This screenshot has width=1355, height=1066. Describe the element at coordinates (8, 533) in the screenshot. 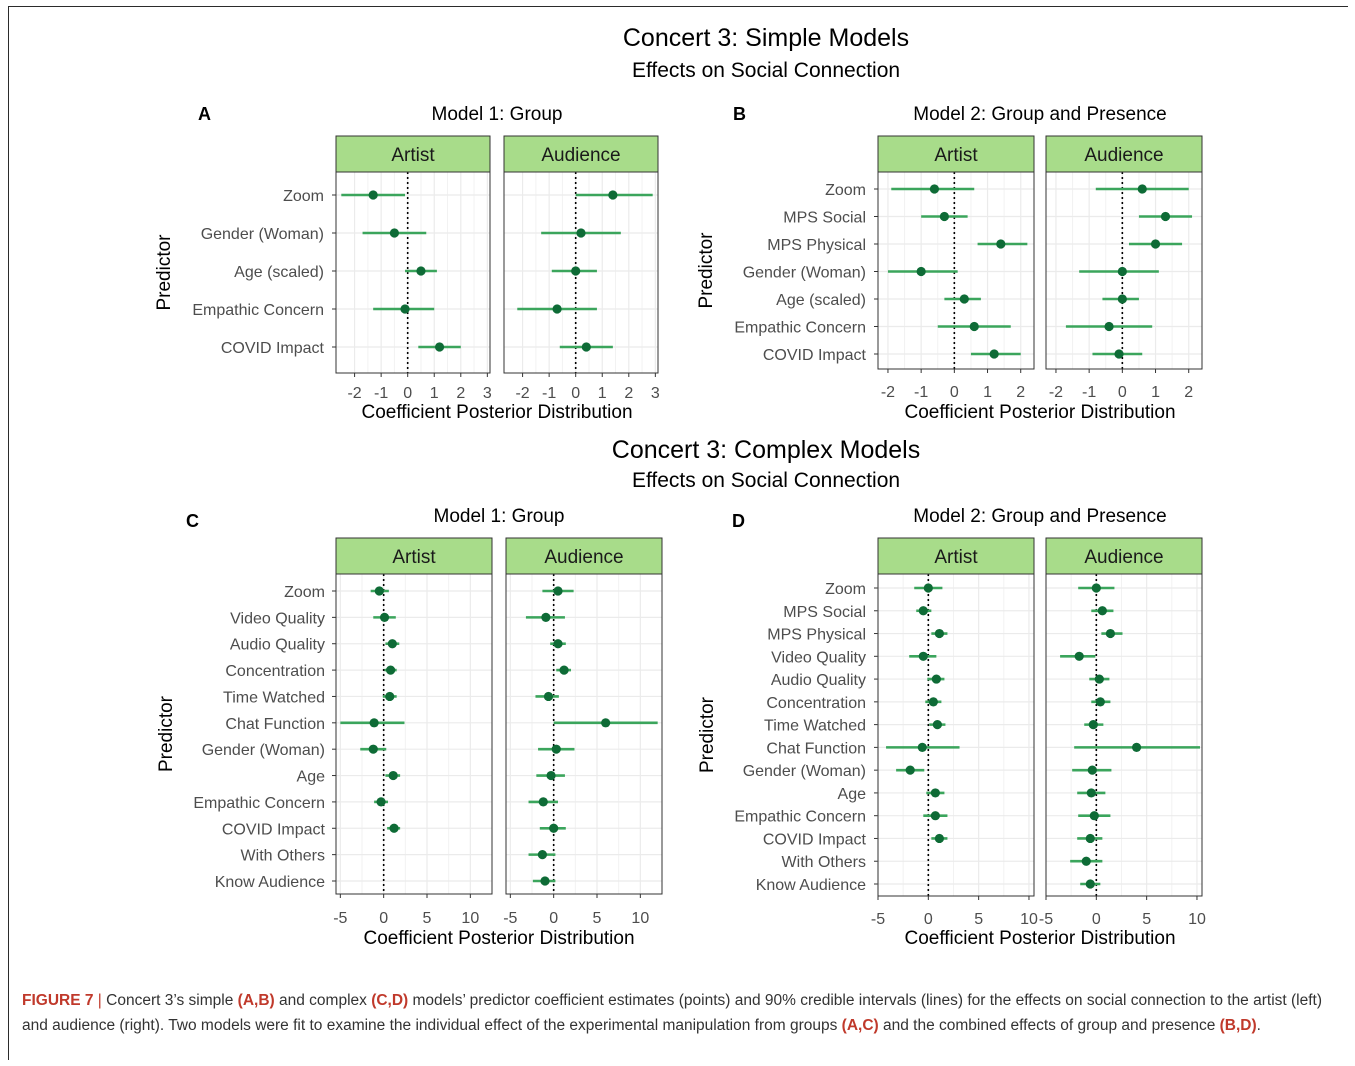

I see `frame-border-left` at that location.